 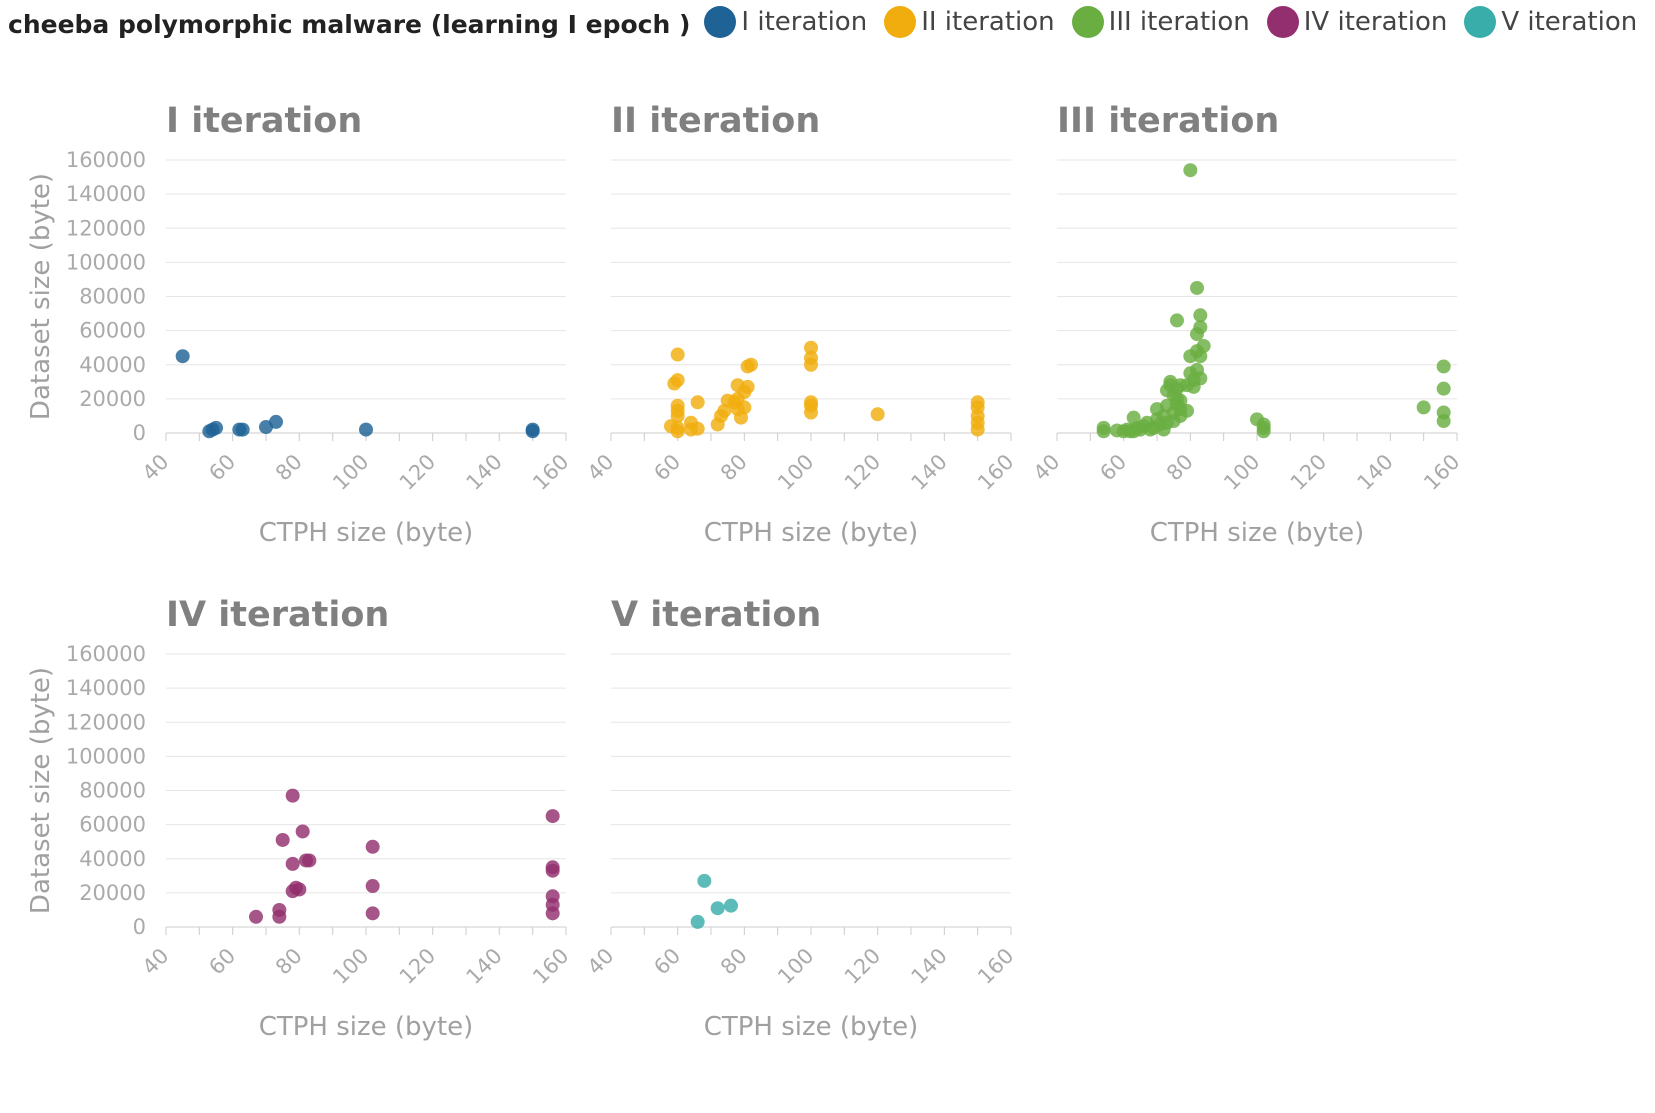 What do you see at coordinates (1113, 468) in the screenshot?
I see `x-tick-label: 60` at bounding box center [1113, 468].